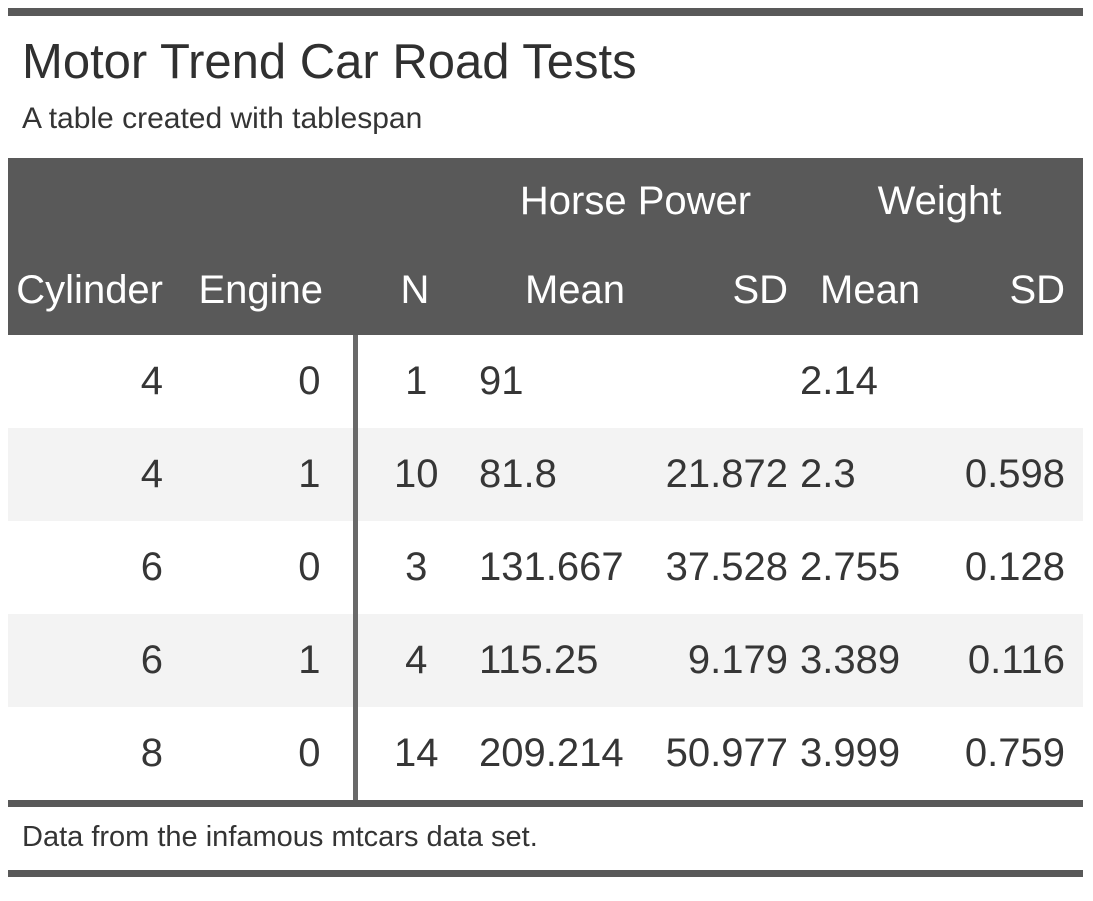 The image size is (1093, 901). Describe the element at coordinates (868, 474) in the screenshot. I see `cell-wt-mean: 2.3` at that location.